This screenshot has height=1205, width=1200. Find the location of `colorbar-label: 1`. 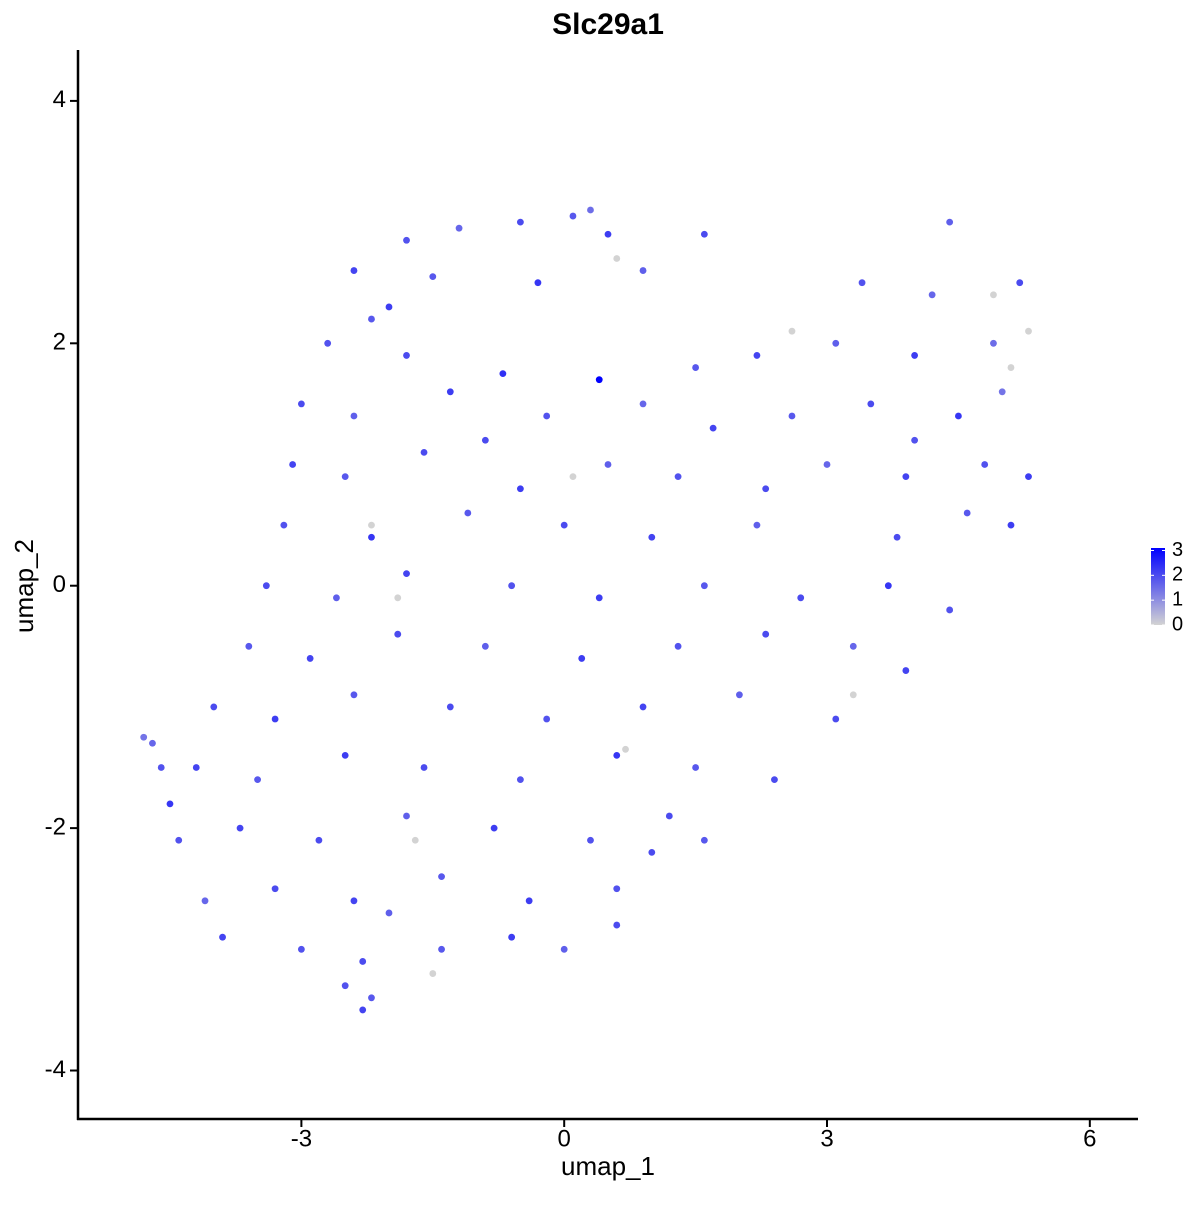

colorbar-label: 1 is located at coordinates (1177, 599).